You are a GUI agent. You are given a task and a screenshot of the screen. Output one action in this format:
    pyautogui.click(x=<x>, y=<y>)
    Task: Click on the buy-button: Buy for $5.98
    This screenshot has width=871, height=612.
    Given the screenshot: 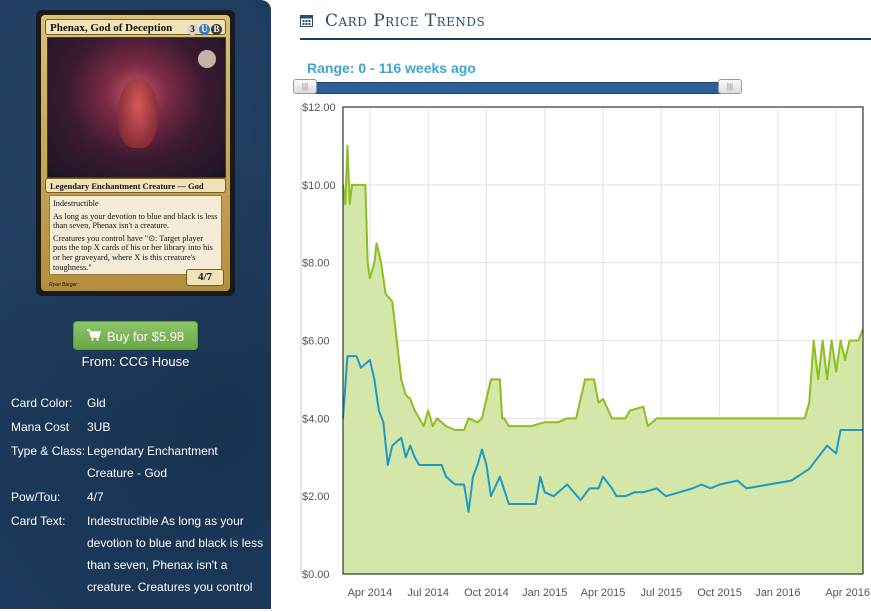 What is the action you would take?
    pyautogui.click(x=135, y=335)
    